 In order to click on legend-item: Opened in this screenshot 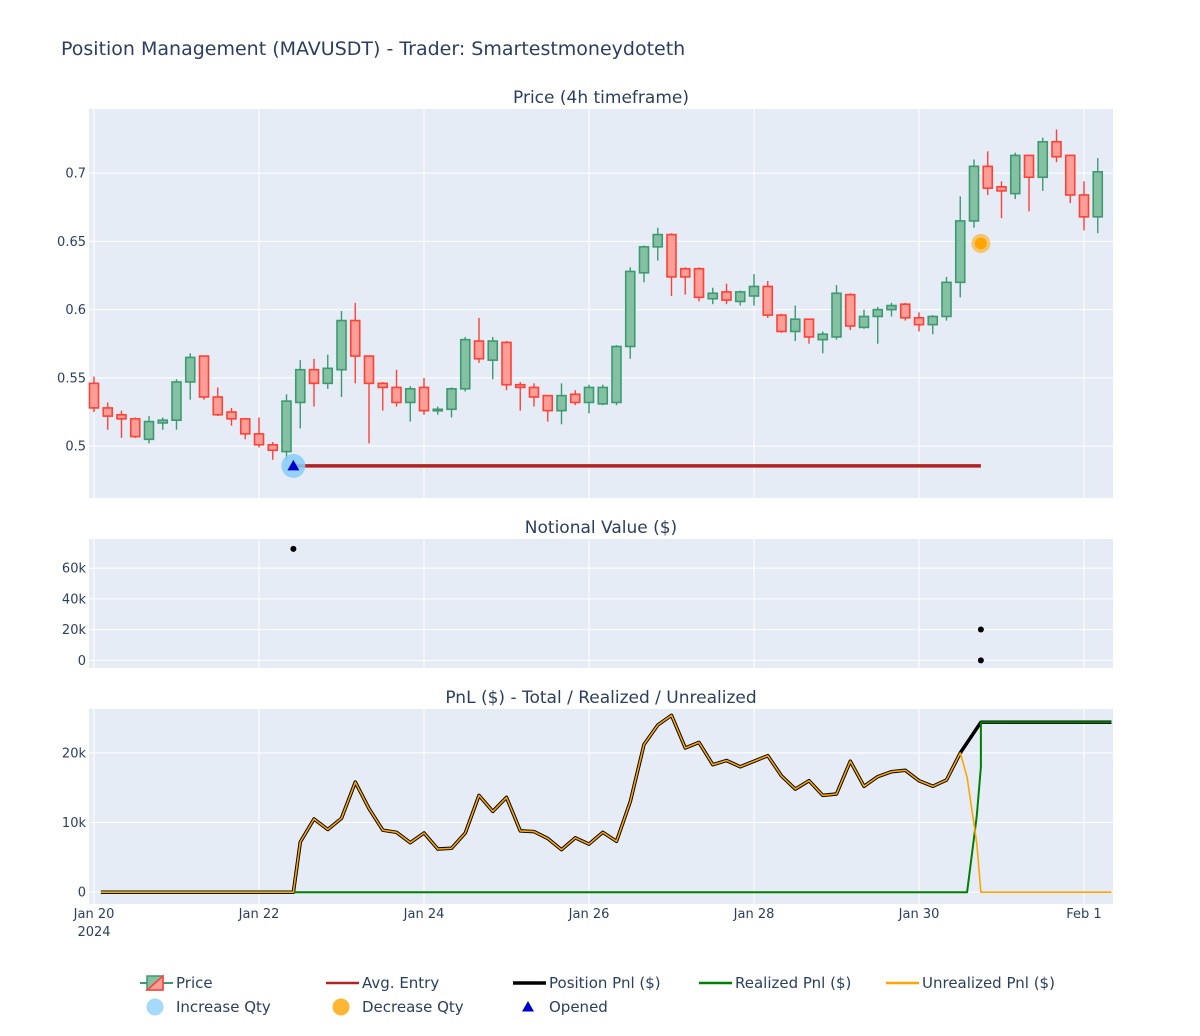, I will do `click(565, 1007)`.